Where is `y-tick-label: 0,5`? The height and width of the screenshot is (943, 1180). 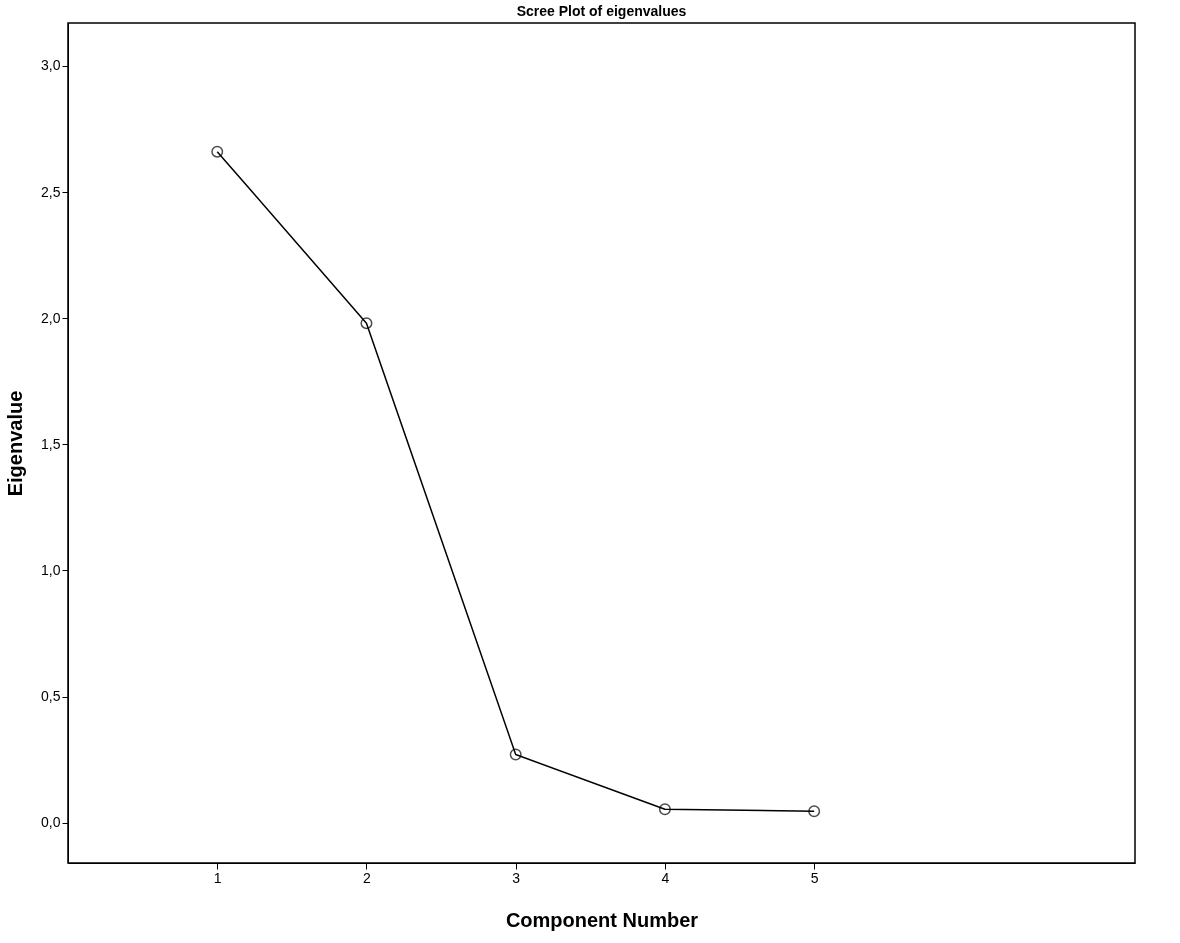 y-tick-label: 0,5 is located at coordinates (51, 696).